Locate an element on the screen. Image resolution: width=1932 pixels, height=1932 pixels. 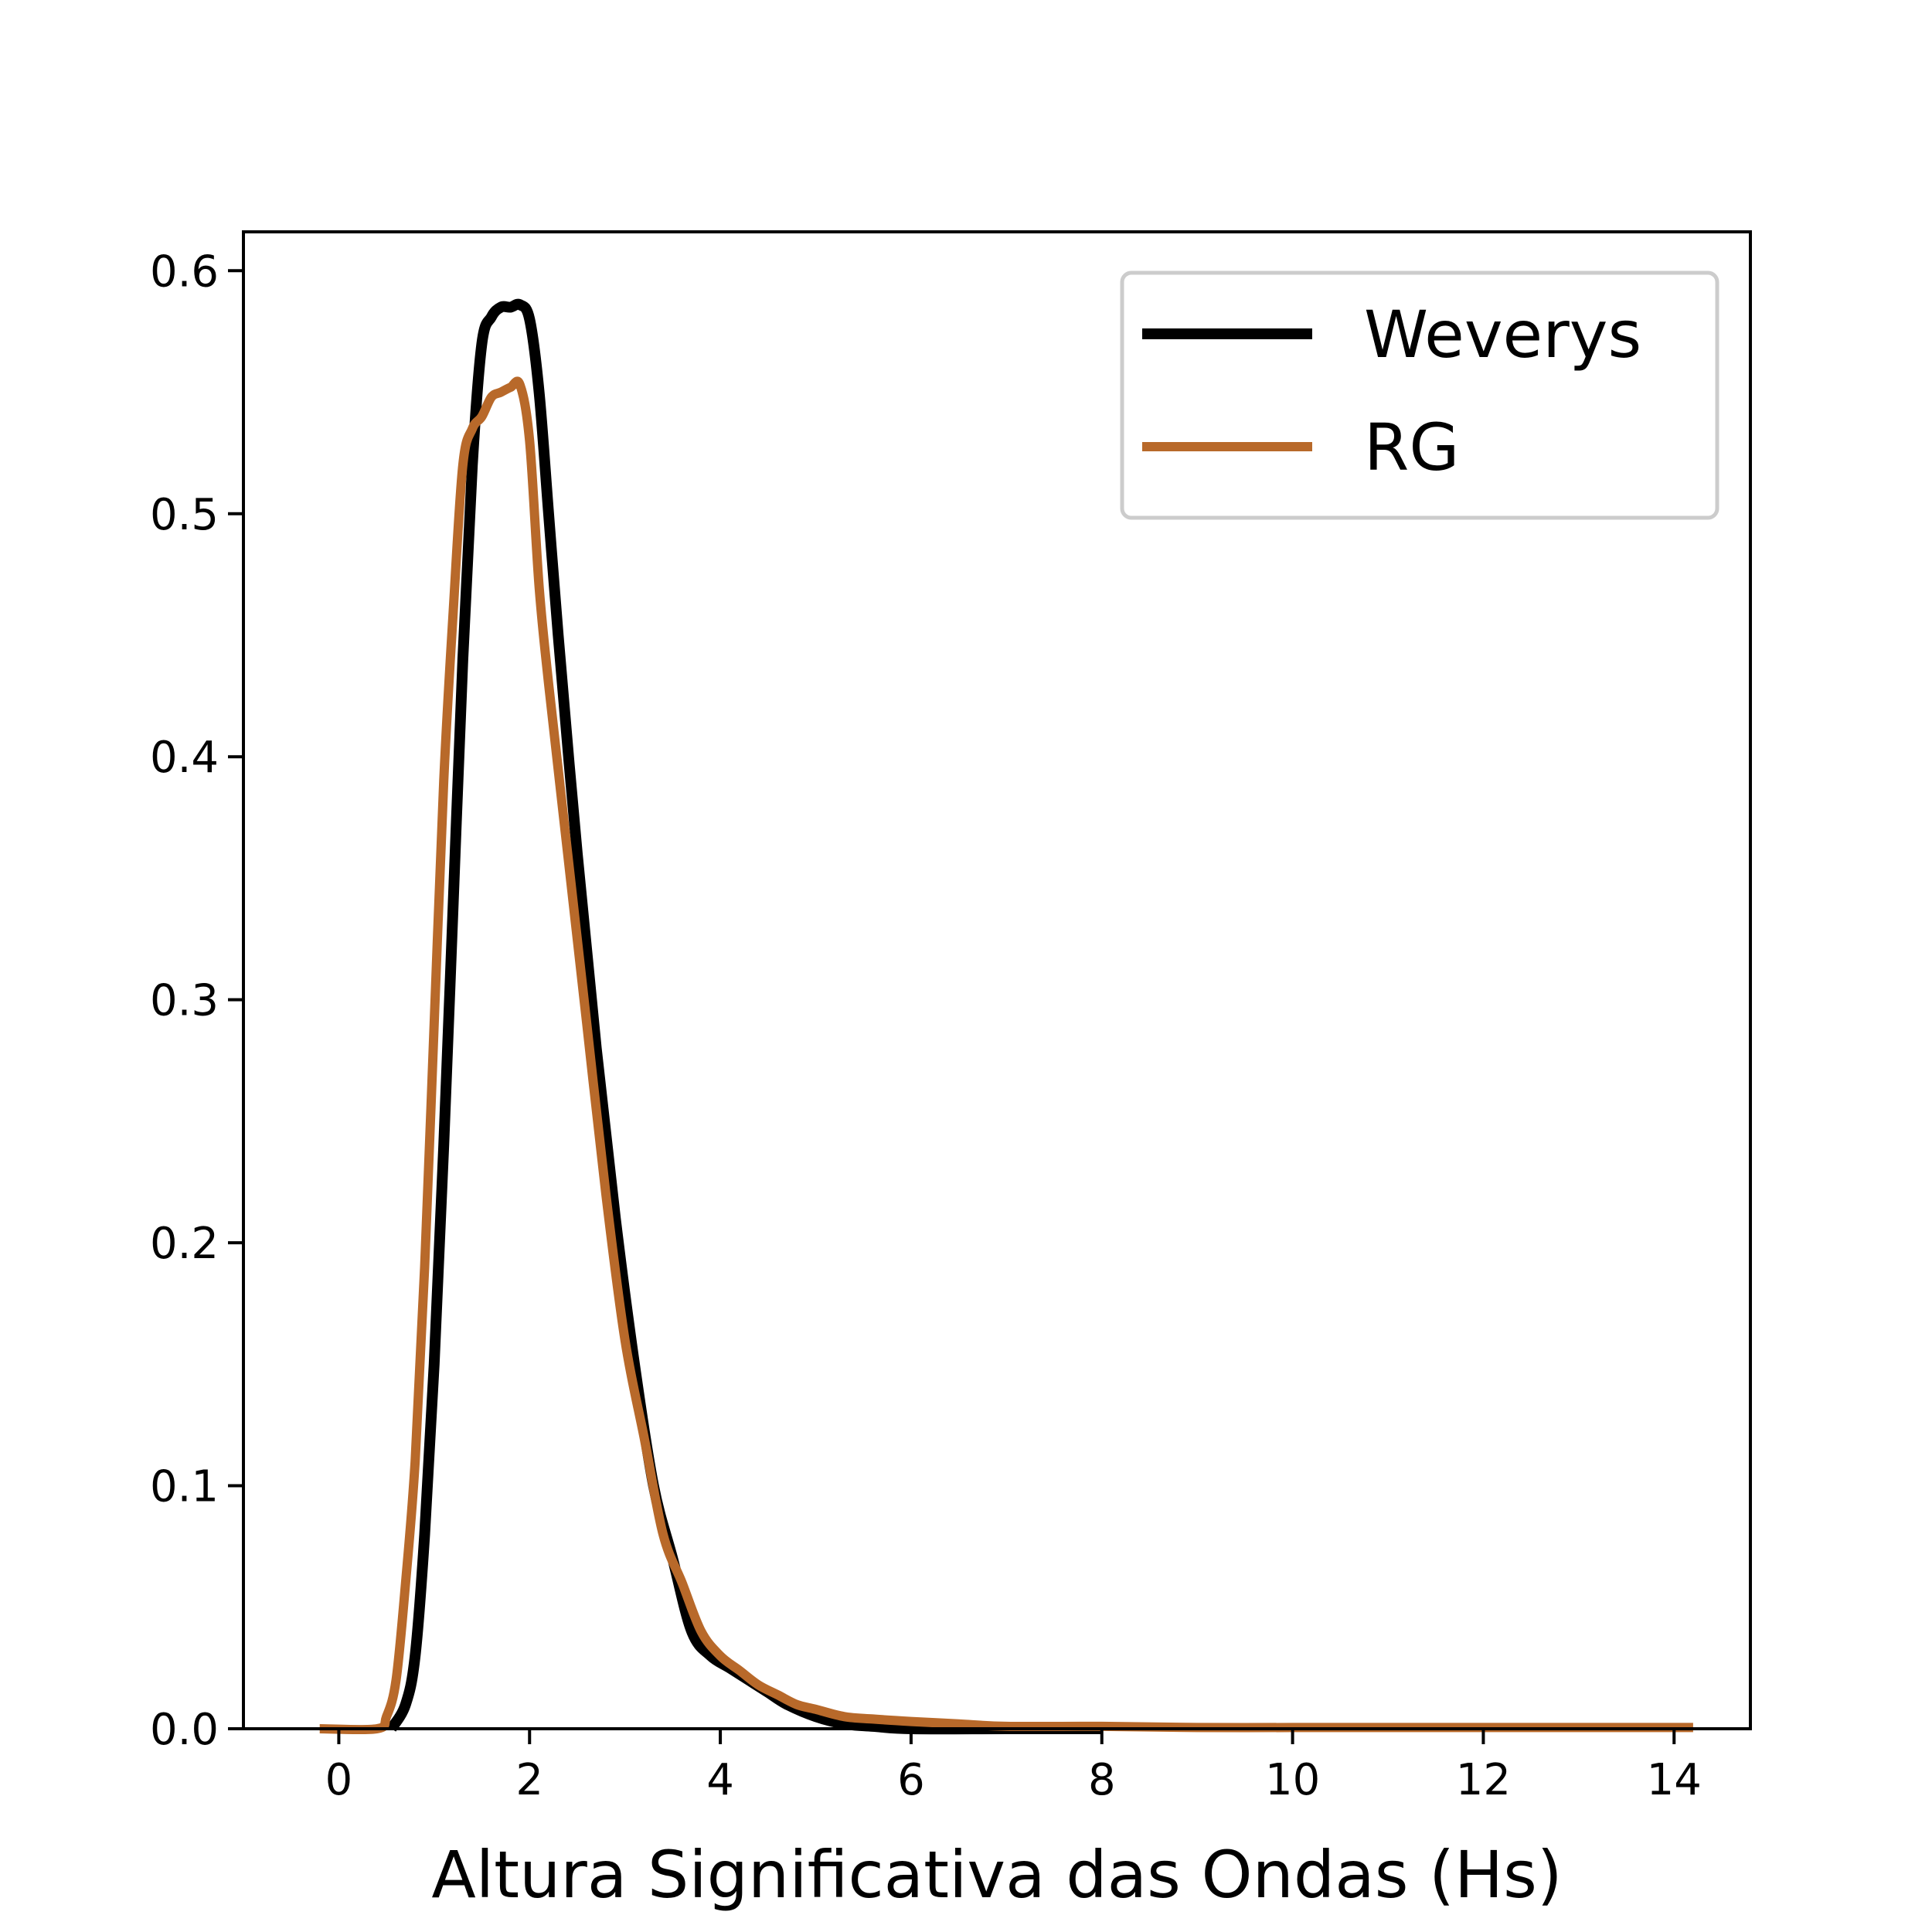
y-axis-ticks: 0.0 0.1 0.2 0.3 0.4 0.5 0.6 is located at coordinates (197, 1001).